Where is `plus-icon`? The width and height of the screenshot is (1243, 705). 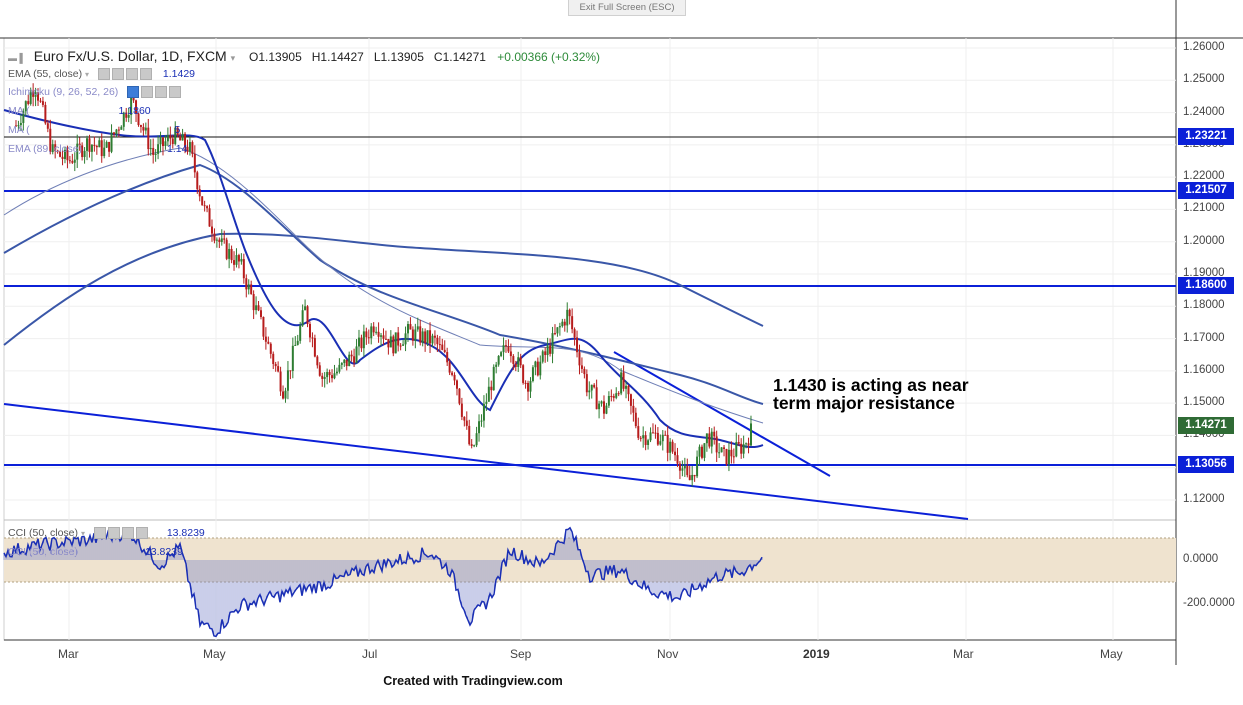 plus-icon is located at coordinates (161, 92).